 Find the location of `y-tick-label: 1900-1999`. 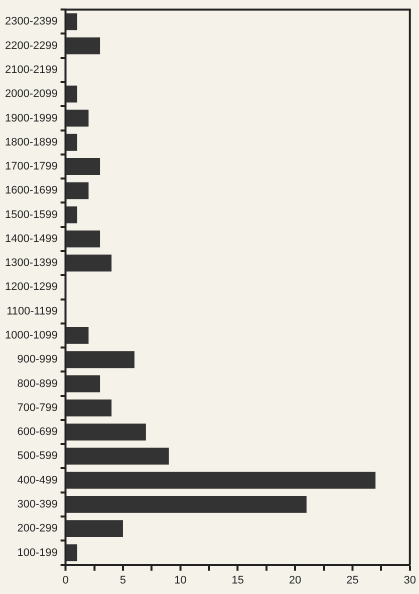

y-tick-label: 1900-1999 is located at coordinates (31, 118).